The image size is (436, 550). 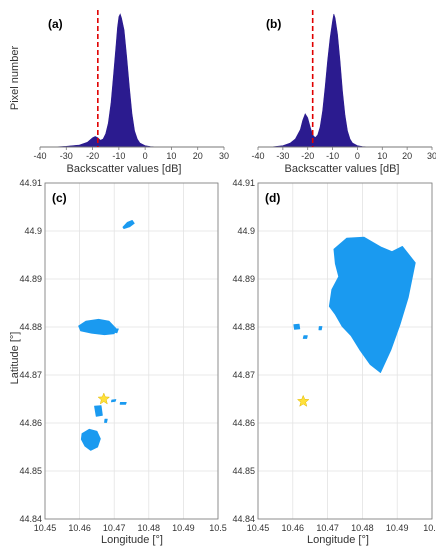 What do you see at coordinates (243, 327) in the screenshot?
I see `y-tick-label-d: 44.88` at bounding box center [243, 327].